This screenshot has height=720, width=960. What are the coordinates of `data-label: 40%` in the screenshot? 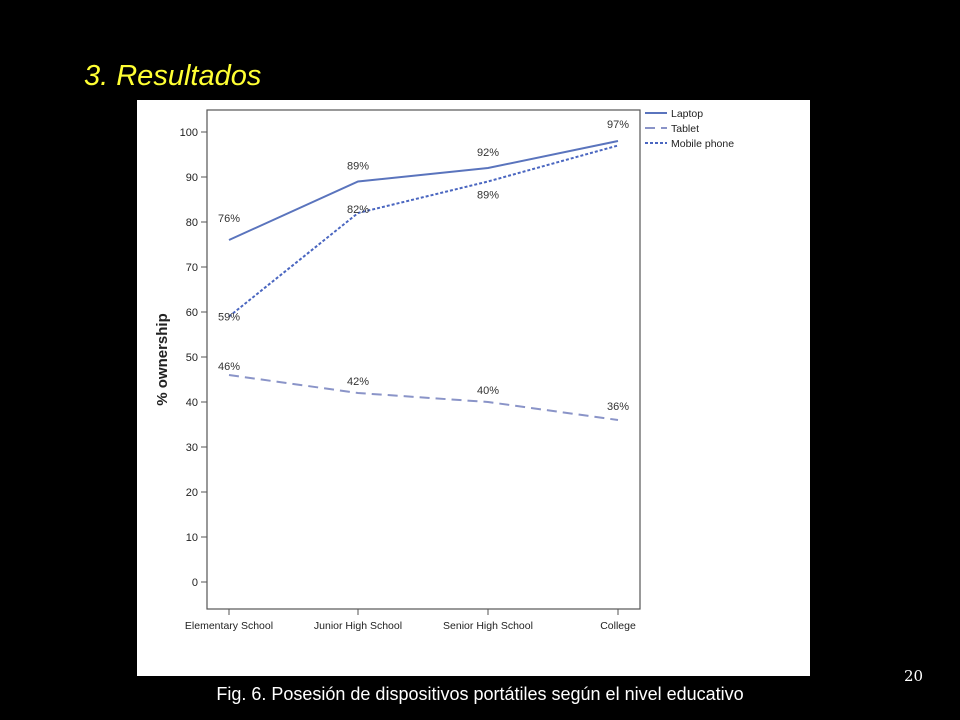 It's located at (488, 391).